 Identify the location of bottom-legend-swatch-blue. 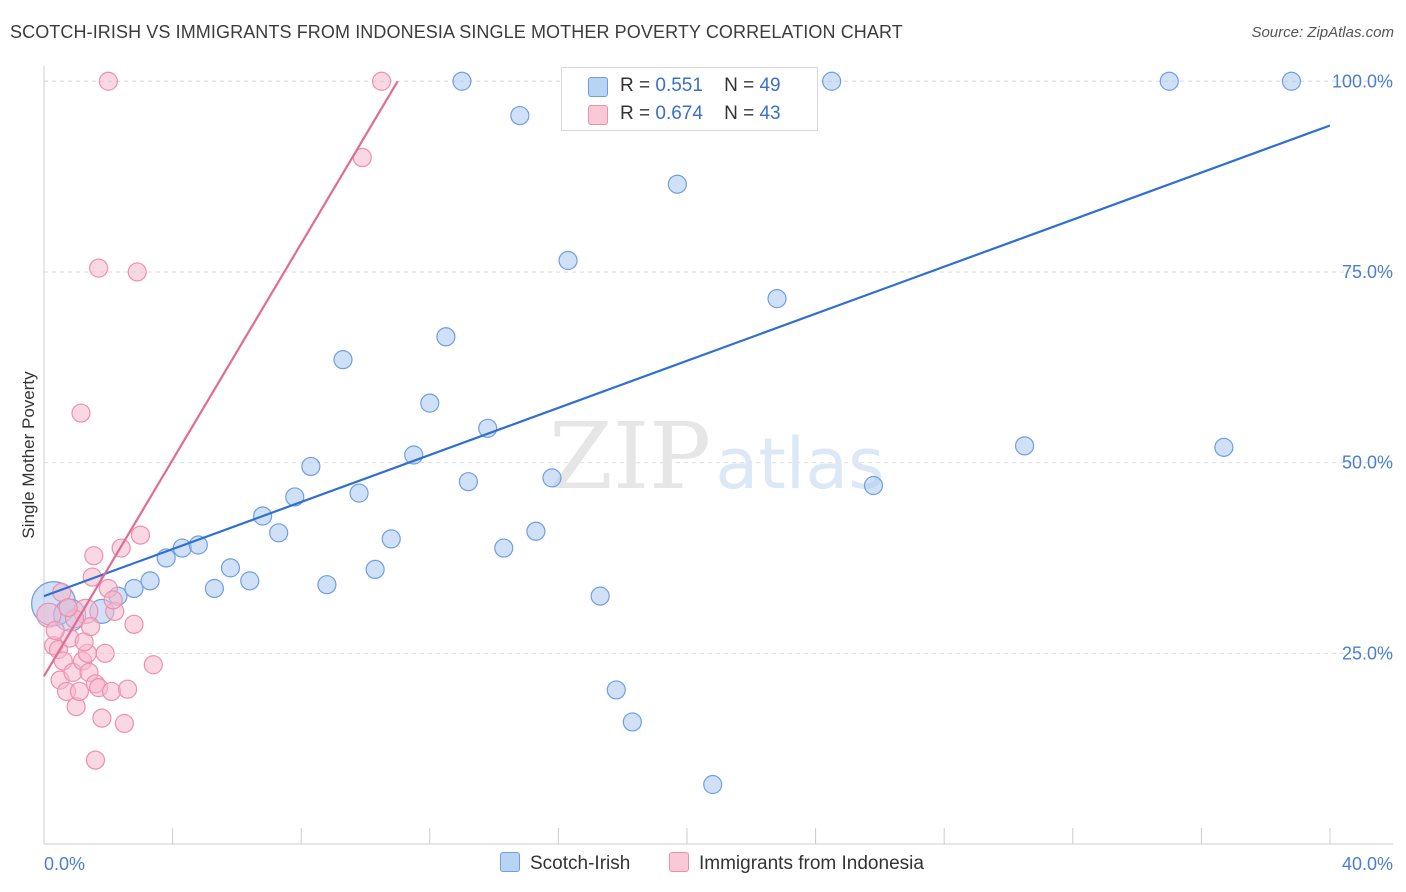
(510, 862).